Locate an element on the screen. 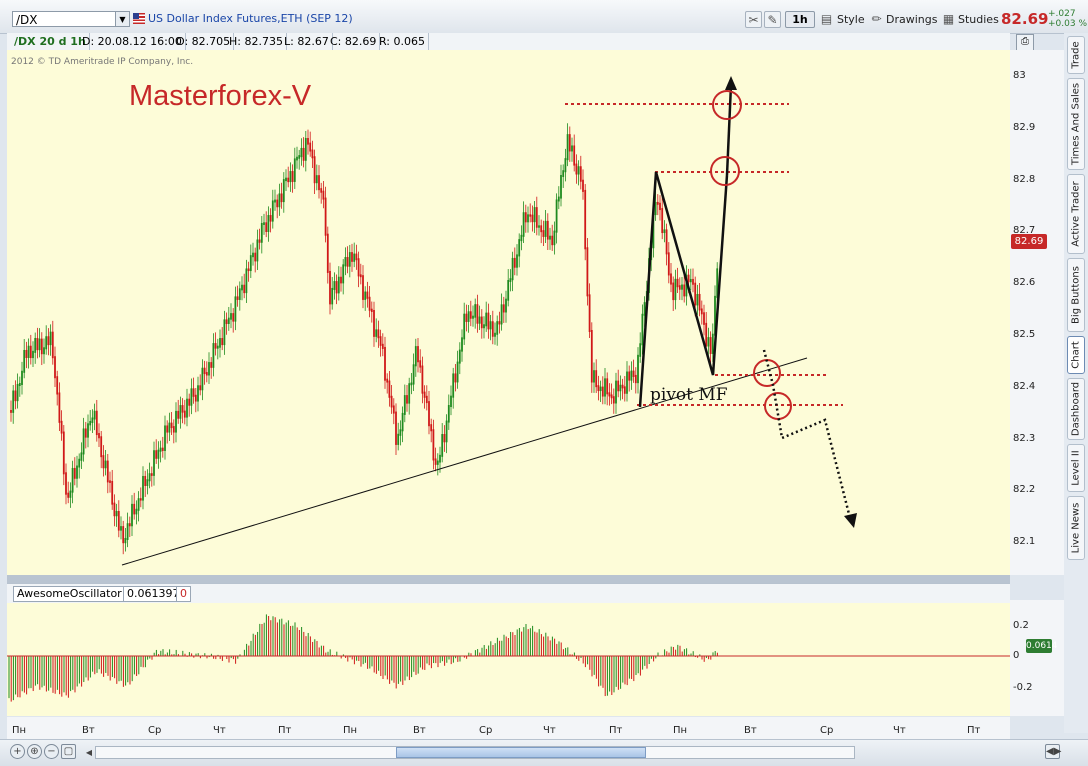 Image resolution: width=1088 pixels, height=766 pixels. side-tab-big-buttons: Big Buttons is located at coordinates (1076, 295).